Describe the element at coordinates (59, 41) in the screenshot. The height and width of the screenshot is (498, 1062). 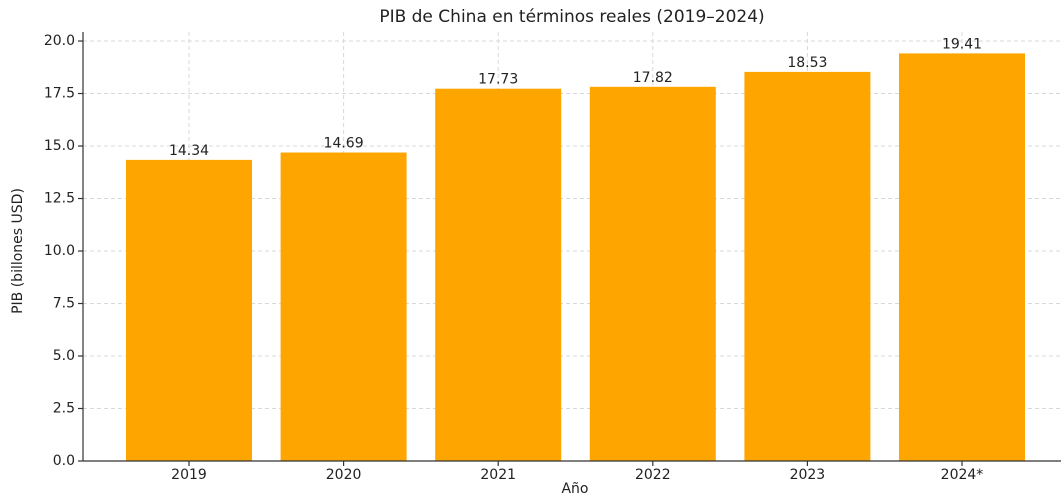
I see `y-tick-label: 20.0` at that location.